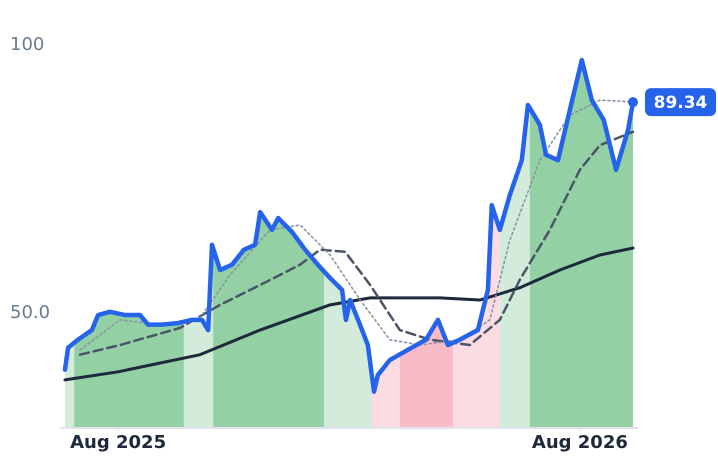 The height and width of the screenshot is (468, 718). I want to click on y-tick-label: 100, so click(27, 44).